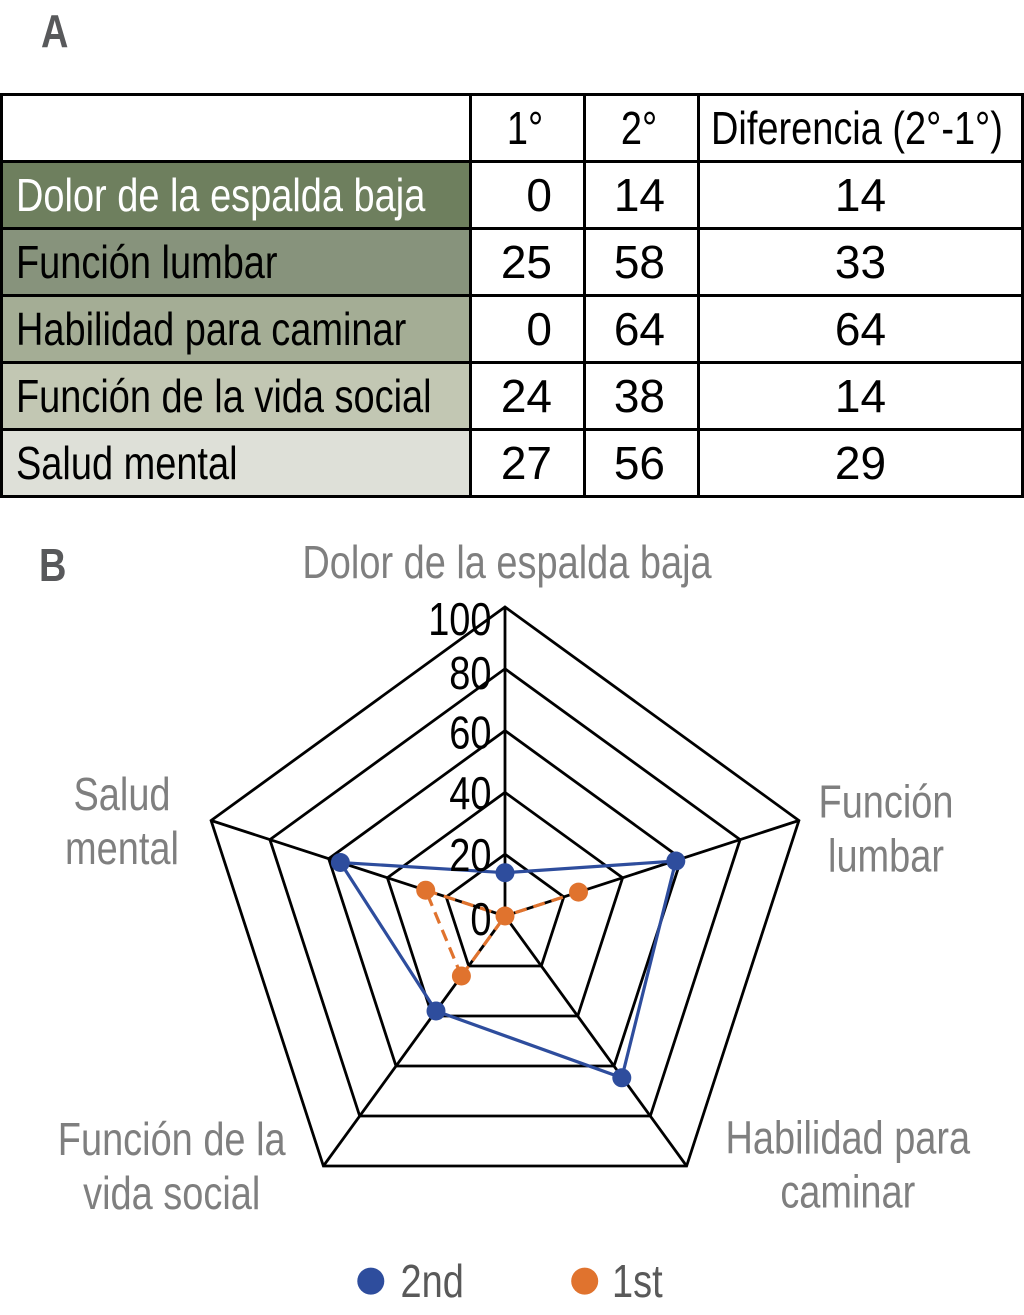 The image size is (1024, 1315). I want to click on svg-text: 80, so click(470, 673).